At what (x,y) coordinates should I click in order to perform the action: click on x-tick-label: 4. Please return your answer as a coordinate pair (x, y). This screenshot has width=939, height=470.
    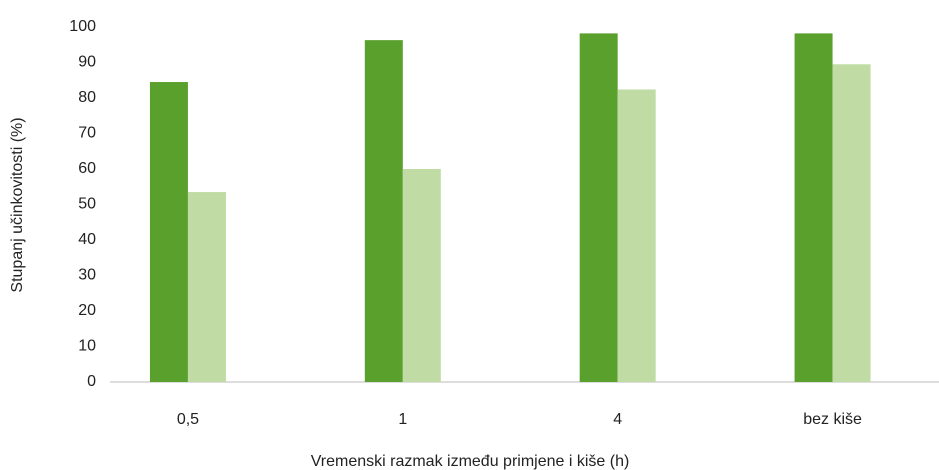
    Looking at the image, I should click on (617, 419).